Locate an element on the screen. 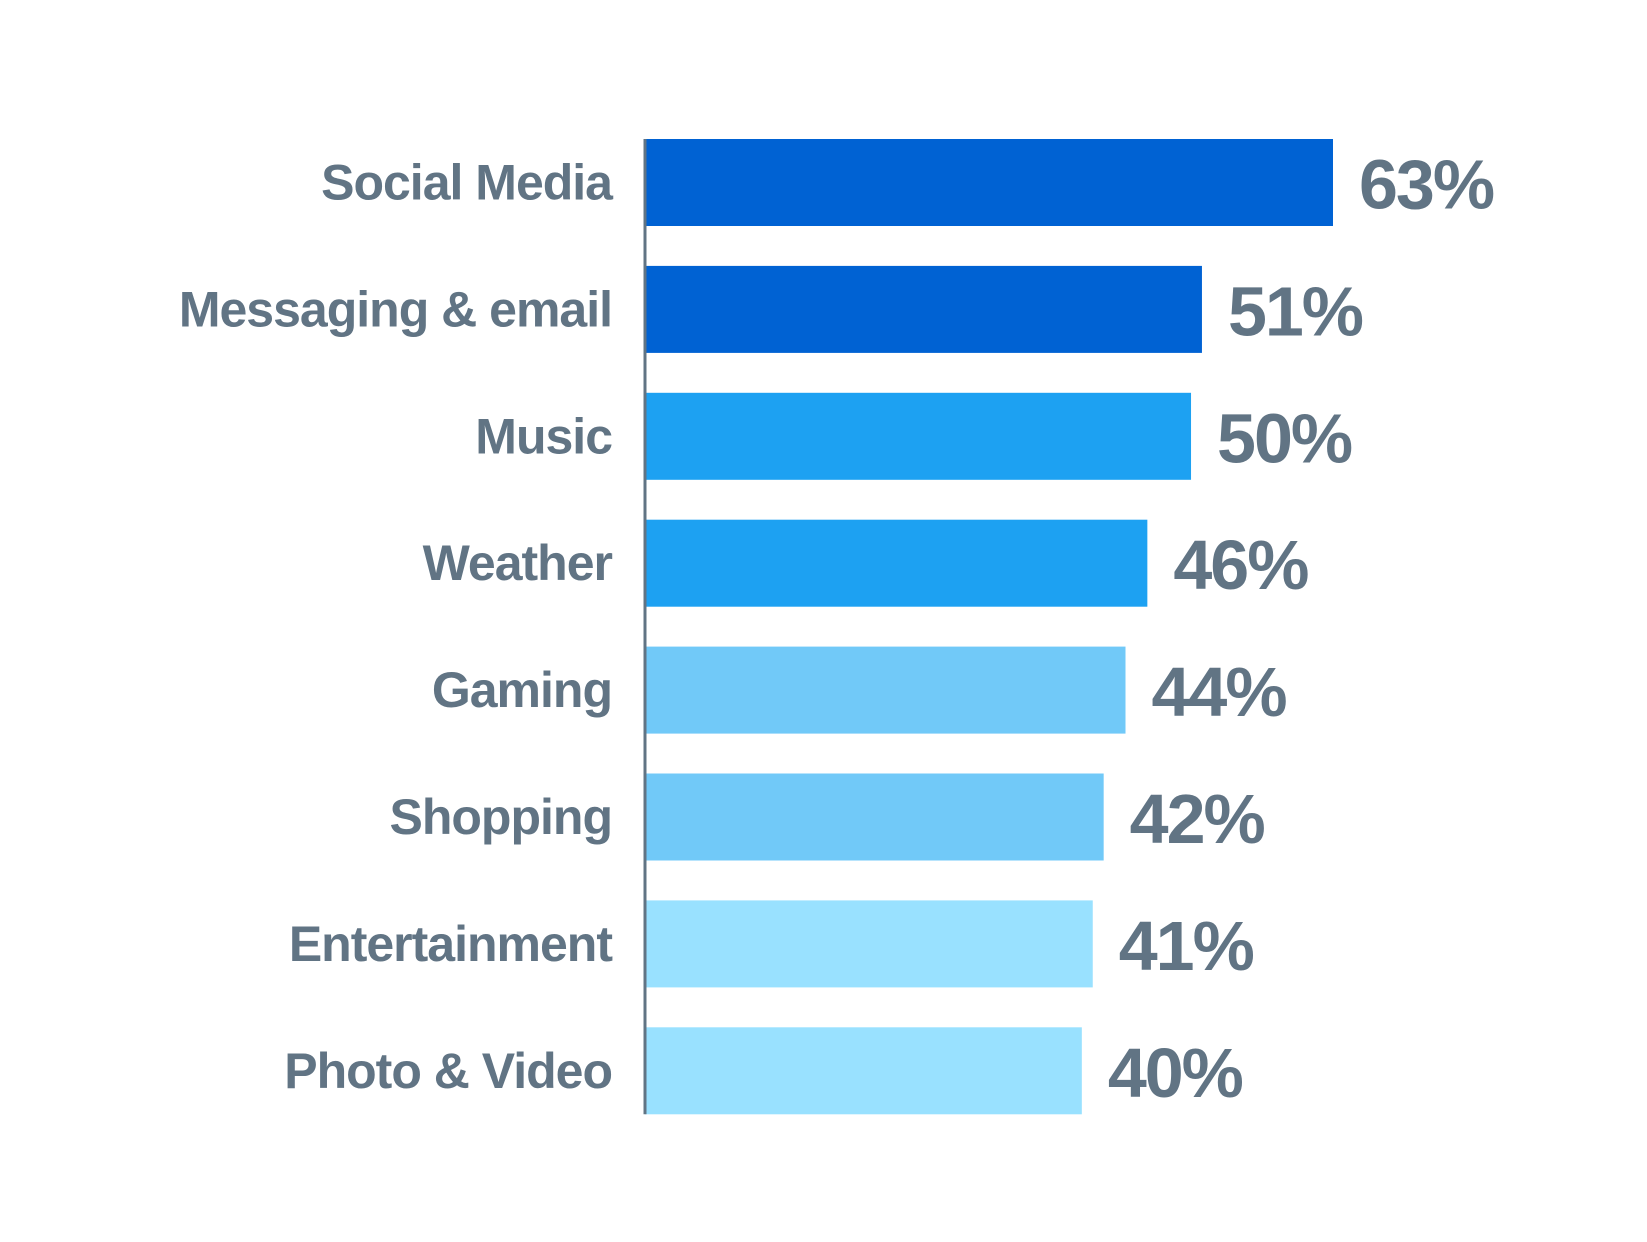 The height and width of the screenshot is (1242, 1647). value-label-6: 41% is located at coordinates (1186, 946).